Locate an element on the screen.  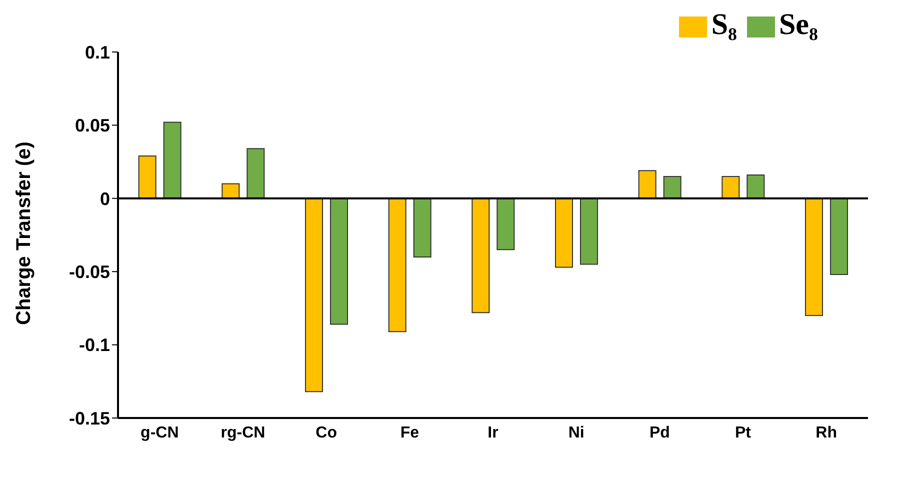
y-tick-label: -0.15 is located at coordinates (89, 418).